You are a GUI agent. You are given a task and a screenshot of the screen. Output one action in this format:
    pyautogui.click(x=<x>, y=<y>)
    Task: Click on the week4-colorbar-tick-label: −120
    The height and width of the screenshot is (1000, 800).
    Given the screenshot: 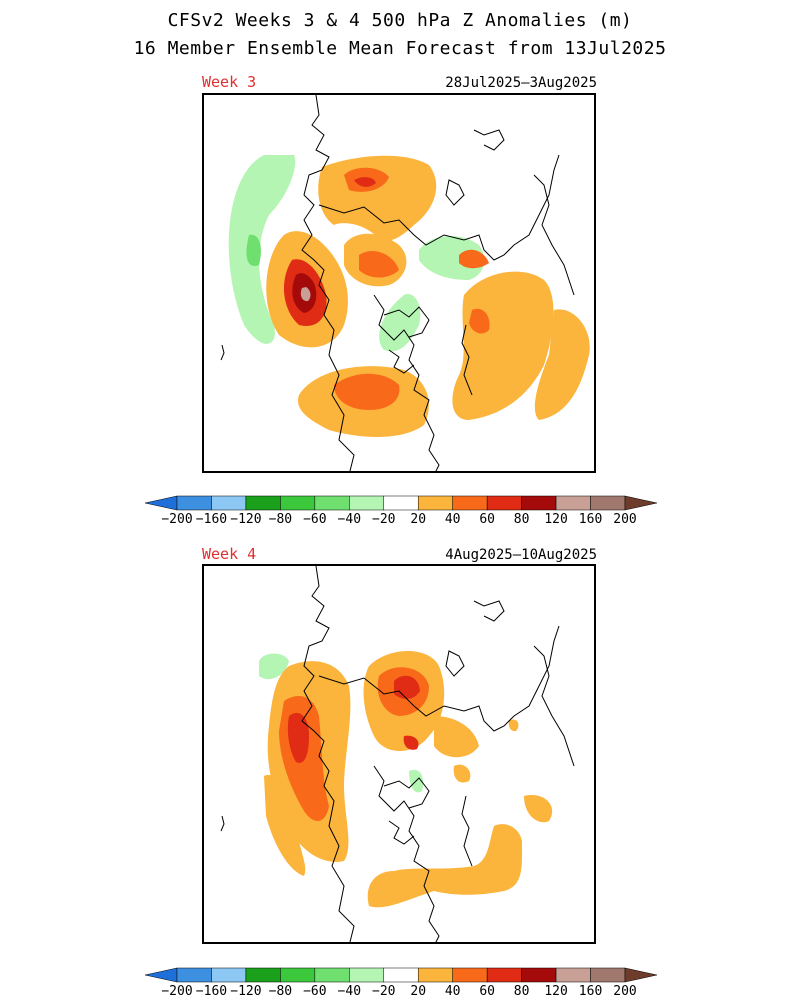 What is the action you would take?
    pyautogui.click(x=246, y=991)
    